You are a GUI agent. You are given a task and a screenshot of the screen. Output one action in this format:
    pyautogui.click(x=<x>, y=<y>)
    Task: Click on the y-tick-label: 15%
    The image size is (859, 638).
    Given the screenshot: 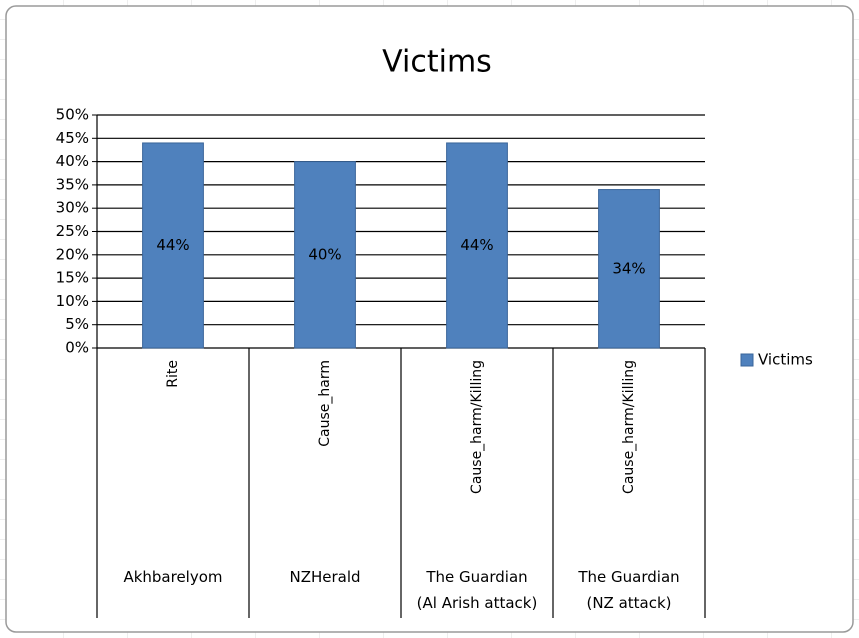 What is the action you would take?
    pyautogui.click(x=72, y=278)
    